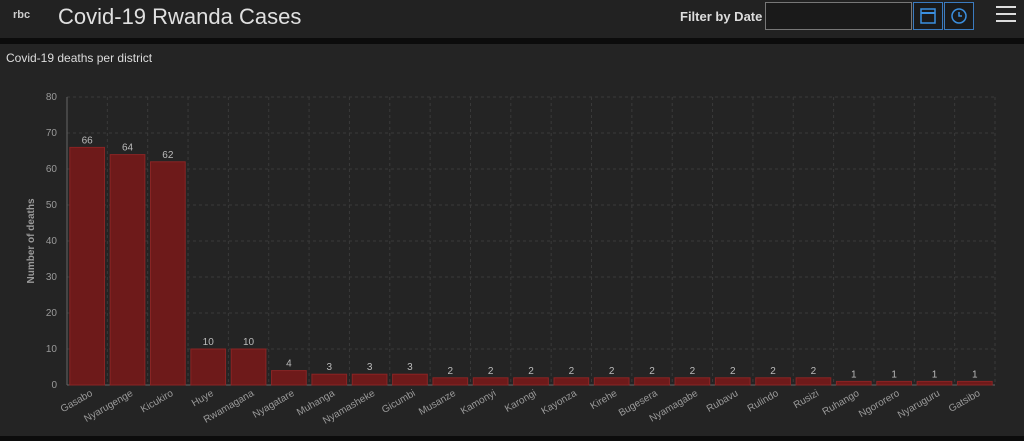 This screenshot has width=1024, height=441. What do you see at coordinates (52, 133) in the screenshot?
I see `y-tick-label: 70` at bounding box center [52, 133].